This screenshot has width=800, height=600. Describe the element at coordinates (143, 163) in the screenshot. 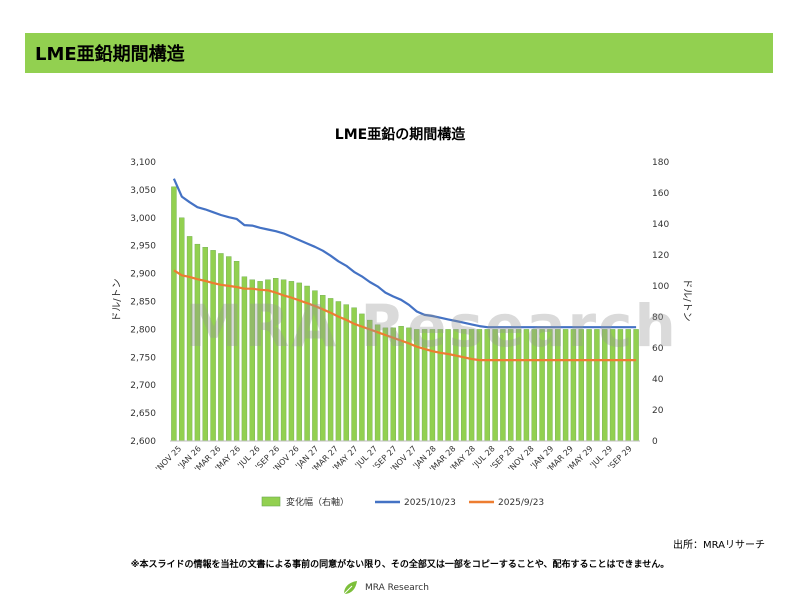

I see `y-left-tick-label: 3,100` at that location.